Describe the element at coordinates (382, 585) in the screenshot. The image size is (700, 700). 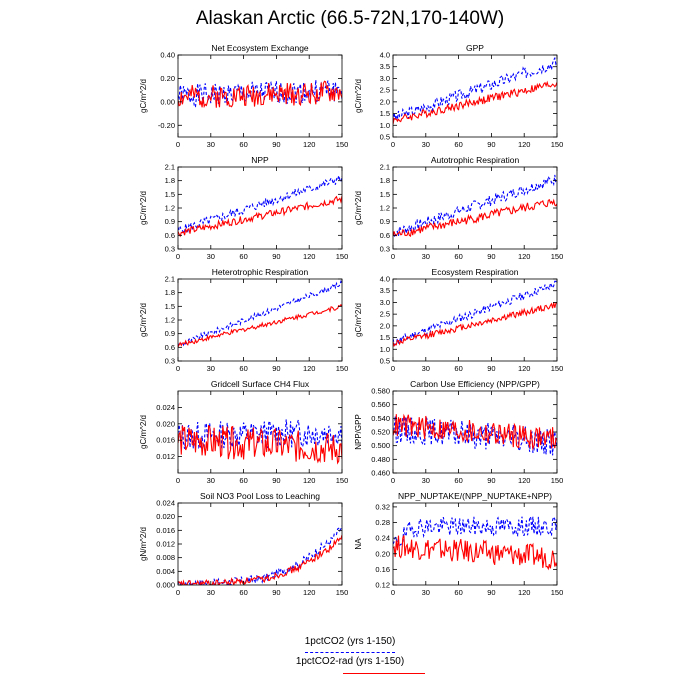
I see `y-tick-label: 0.12` at that location.